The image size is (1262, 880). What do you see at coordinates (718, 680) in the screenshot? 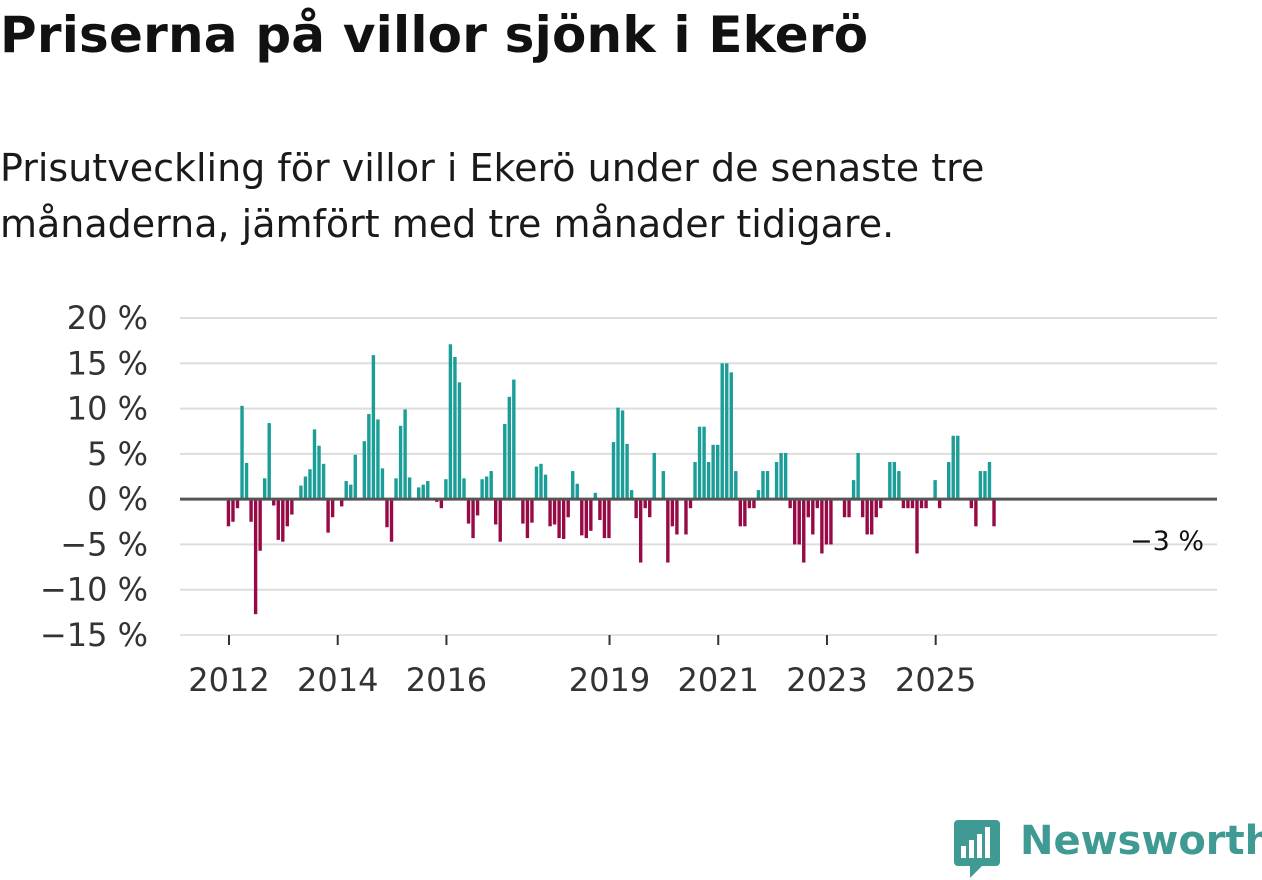
I see `x-tick-label: 2021` at bounding box center [718, 680].